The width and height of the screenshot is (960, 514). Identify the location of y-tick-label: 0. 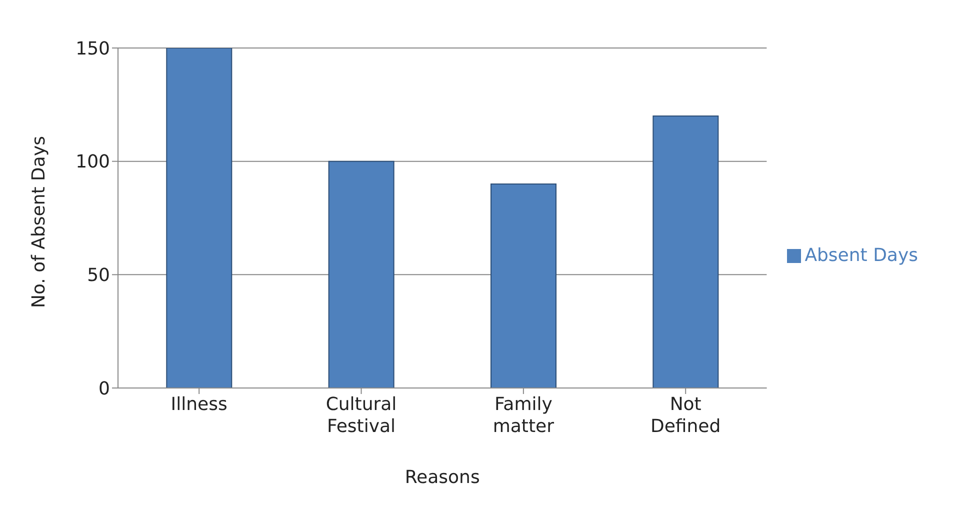
(104, 389).